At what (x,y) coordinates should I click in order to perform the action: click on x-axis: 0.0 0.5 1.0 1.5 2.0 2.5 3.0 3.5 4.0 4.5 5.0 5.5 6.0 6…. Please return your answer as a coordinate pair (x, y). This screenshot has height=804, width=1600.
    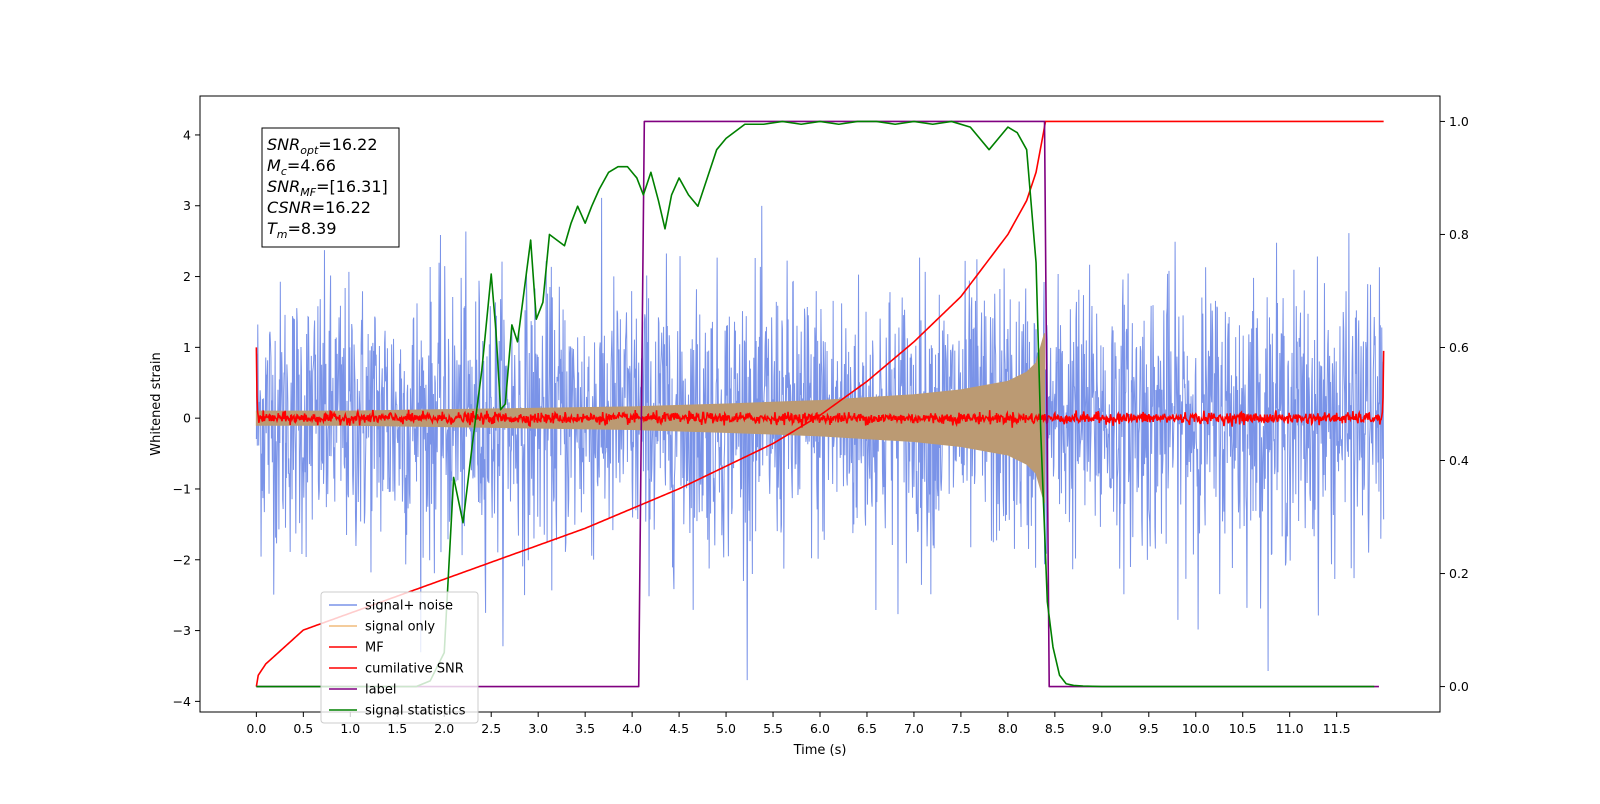
    Looking at the image, I should click on (798, 724).